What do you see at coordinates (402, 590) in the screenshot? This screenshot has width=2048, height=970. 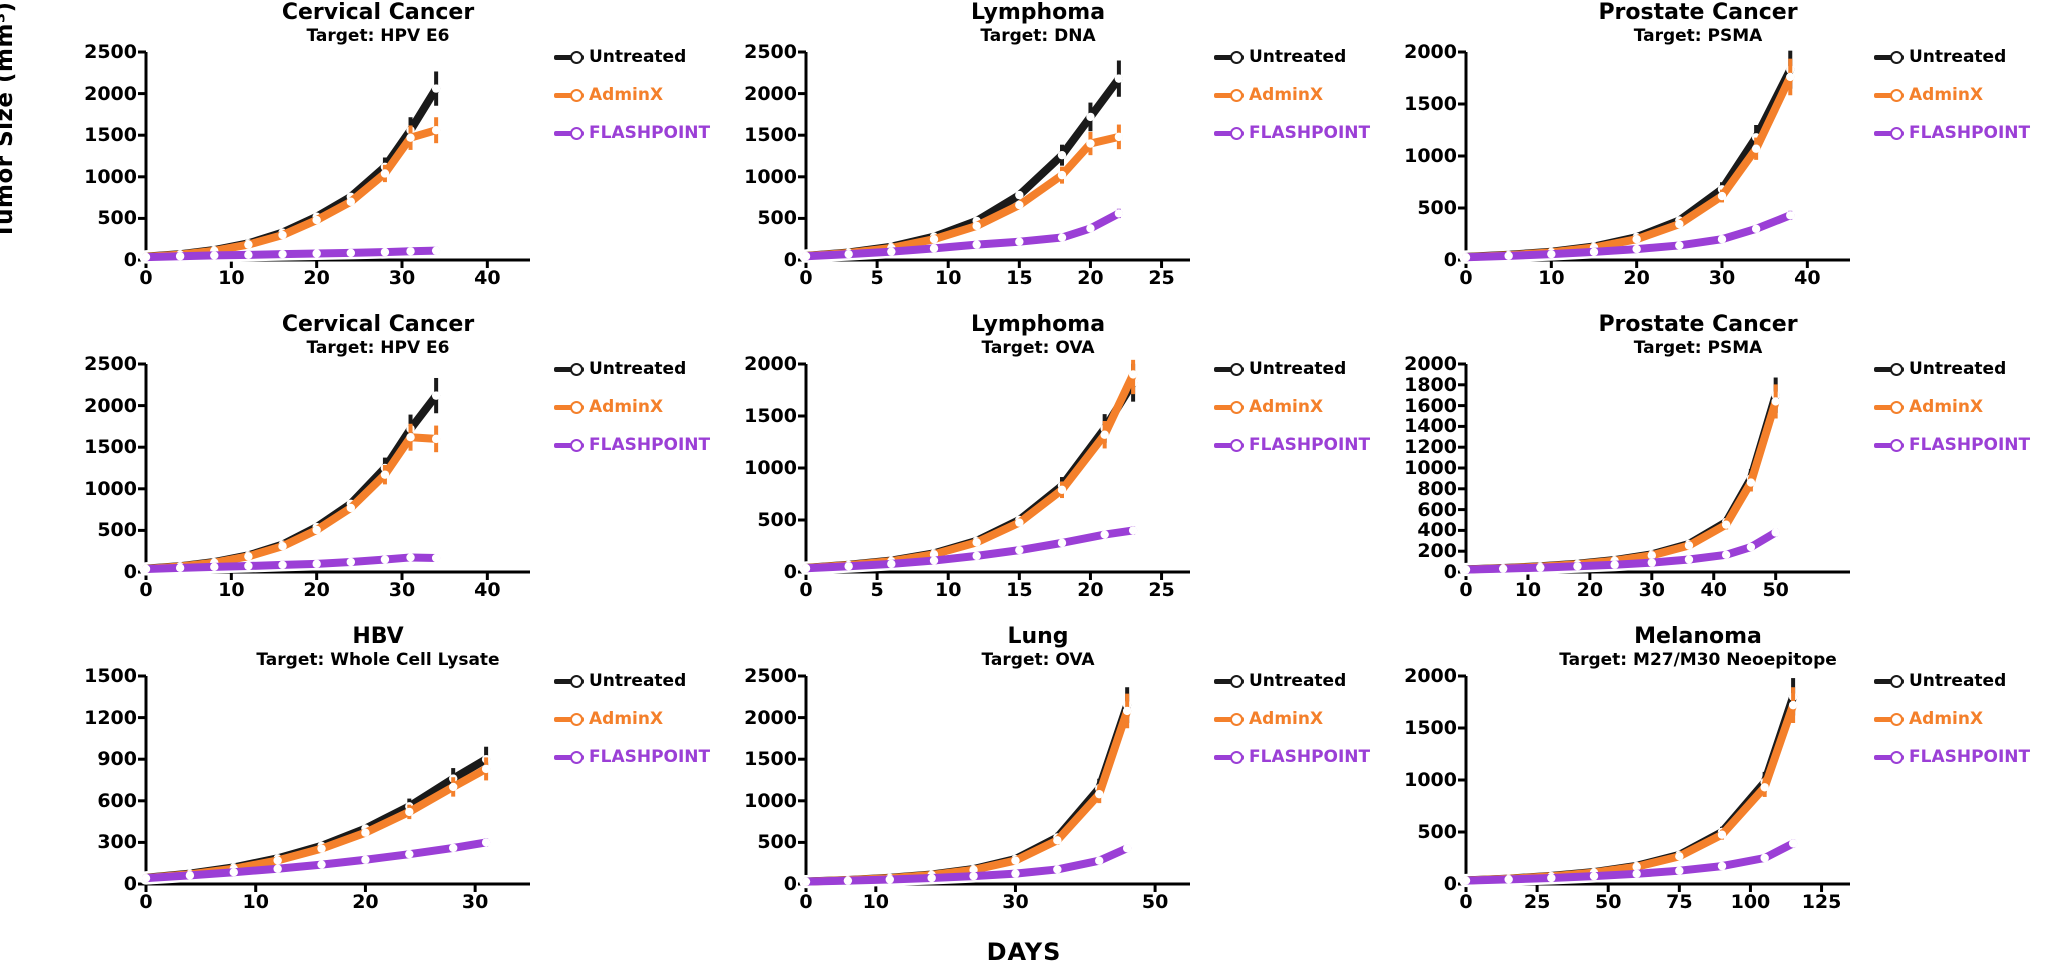 I see `x-tick-label: 30` at bounding box center [402, 590].